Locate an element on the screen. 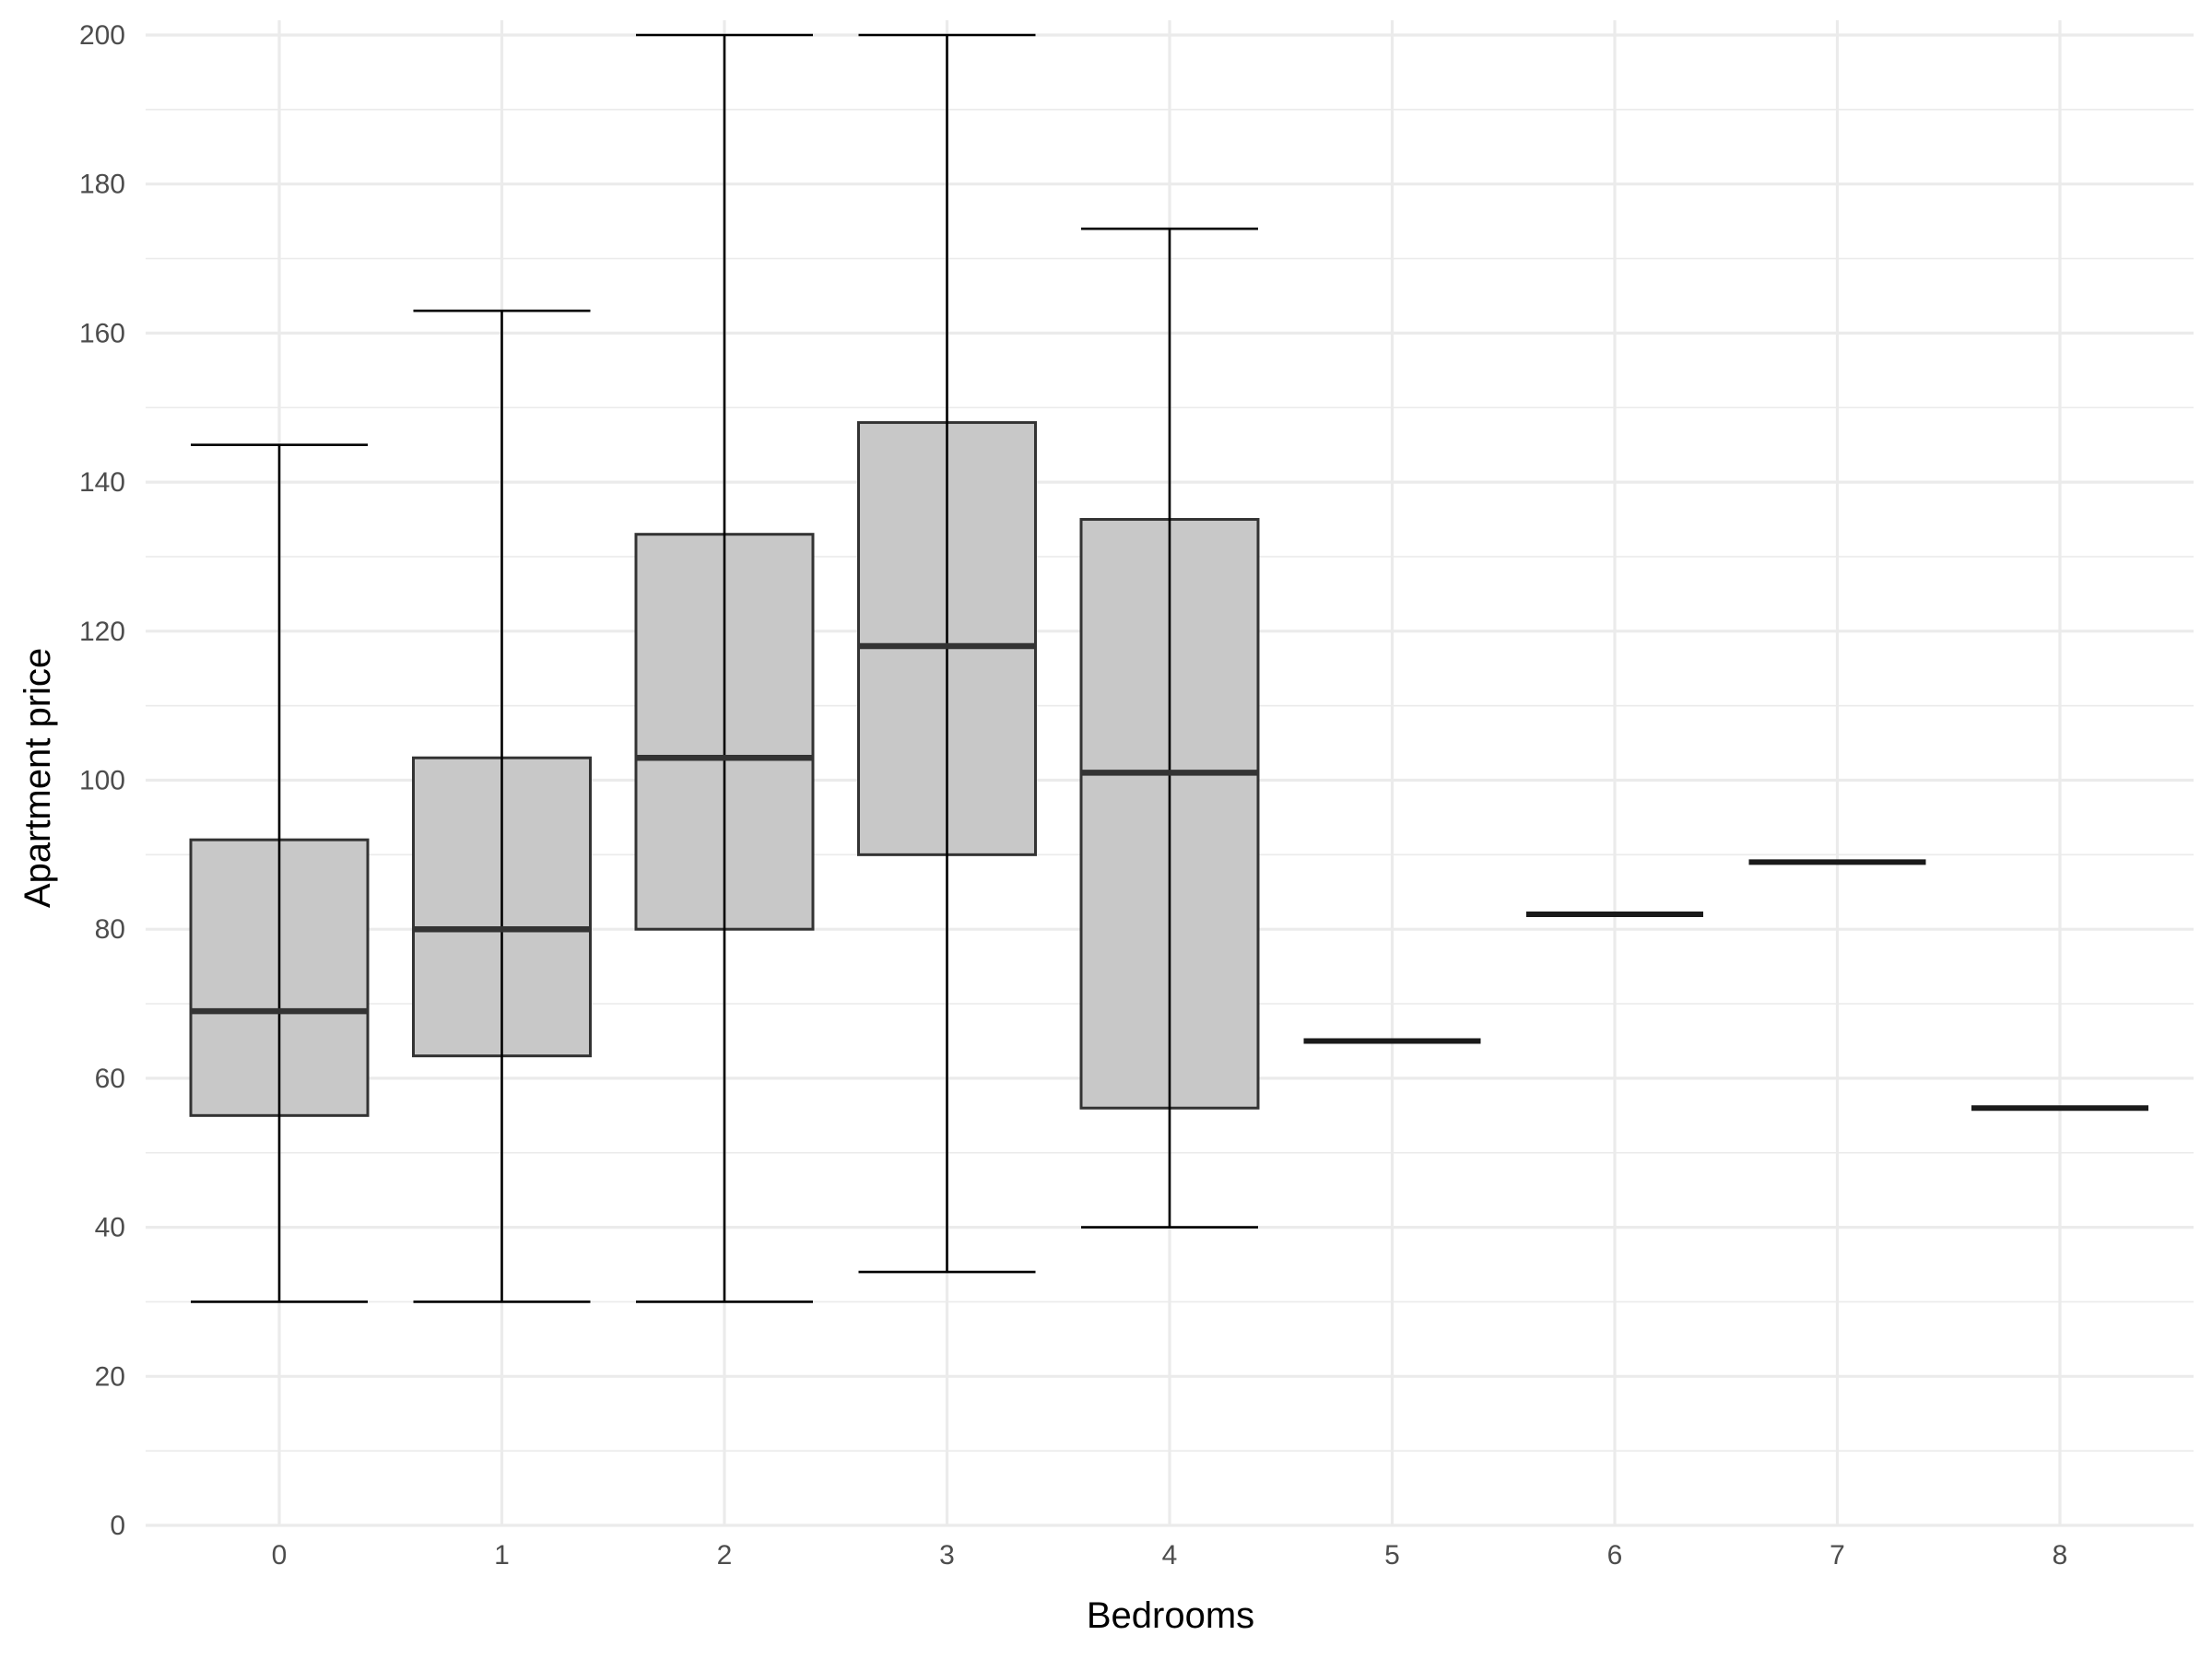  x-tick-label: 8 is located at coordinates (2060, 1555).